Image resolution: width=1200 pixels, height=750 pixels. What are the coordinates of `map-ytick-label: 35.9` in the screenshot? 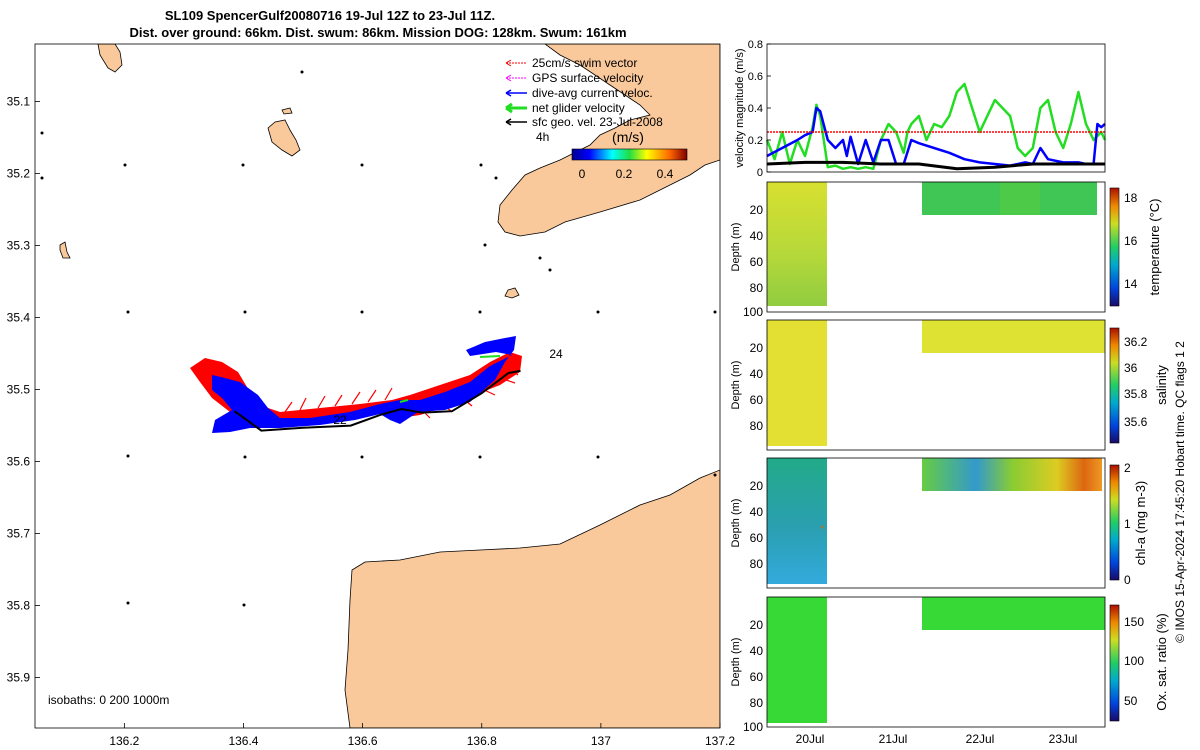 It's located at (19, 678).